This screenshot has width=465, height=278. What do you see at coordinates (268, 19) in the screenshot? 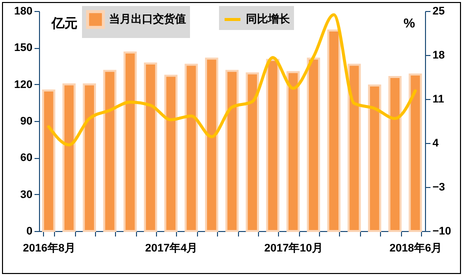
I see `legend-label: 同比增长` at bounding box center [268, 19].